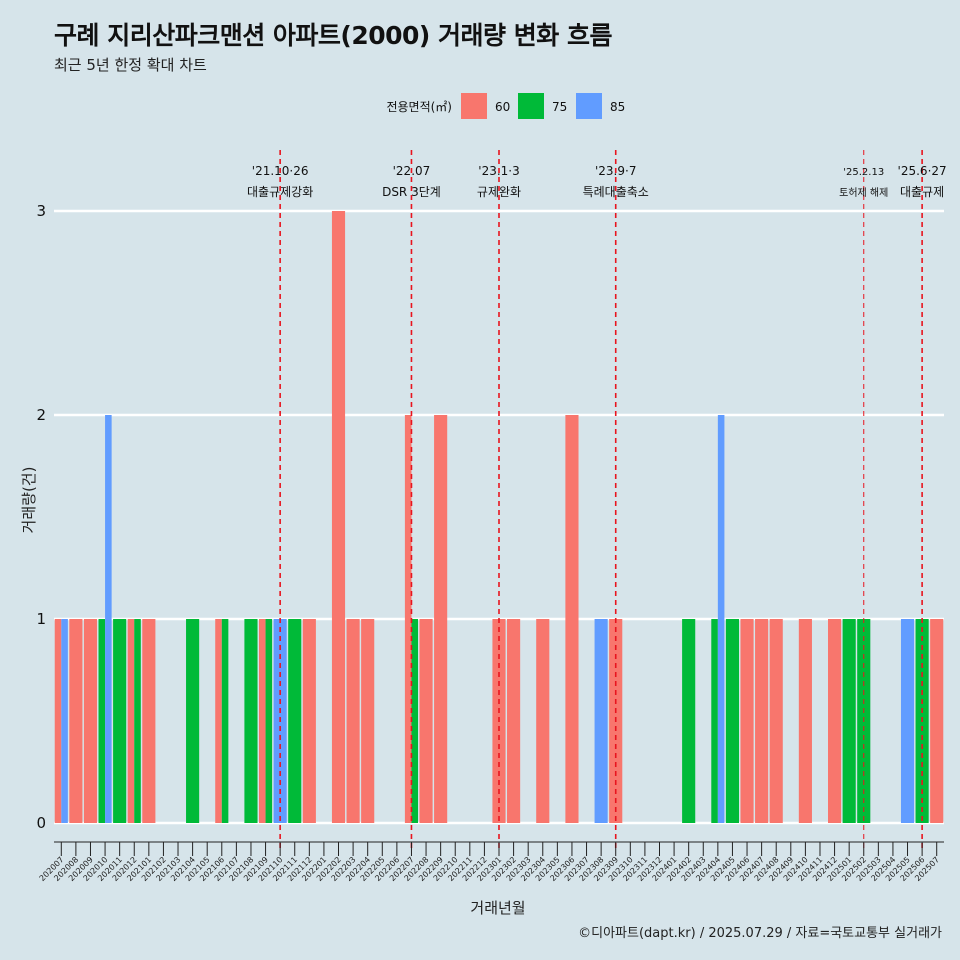 This screenshot has height=960, width=960. Describe the element at coordinates (412, 171) in the screenshot. I see `event-date: '22.07` at that location.